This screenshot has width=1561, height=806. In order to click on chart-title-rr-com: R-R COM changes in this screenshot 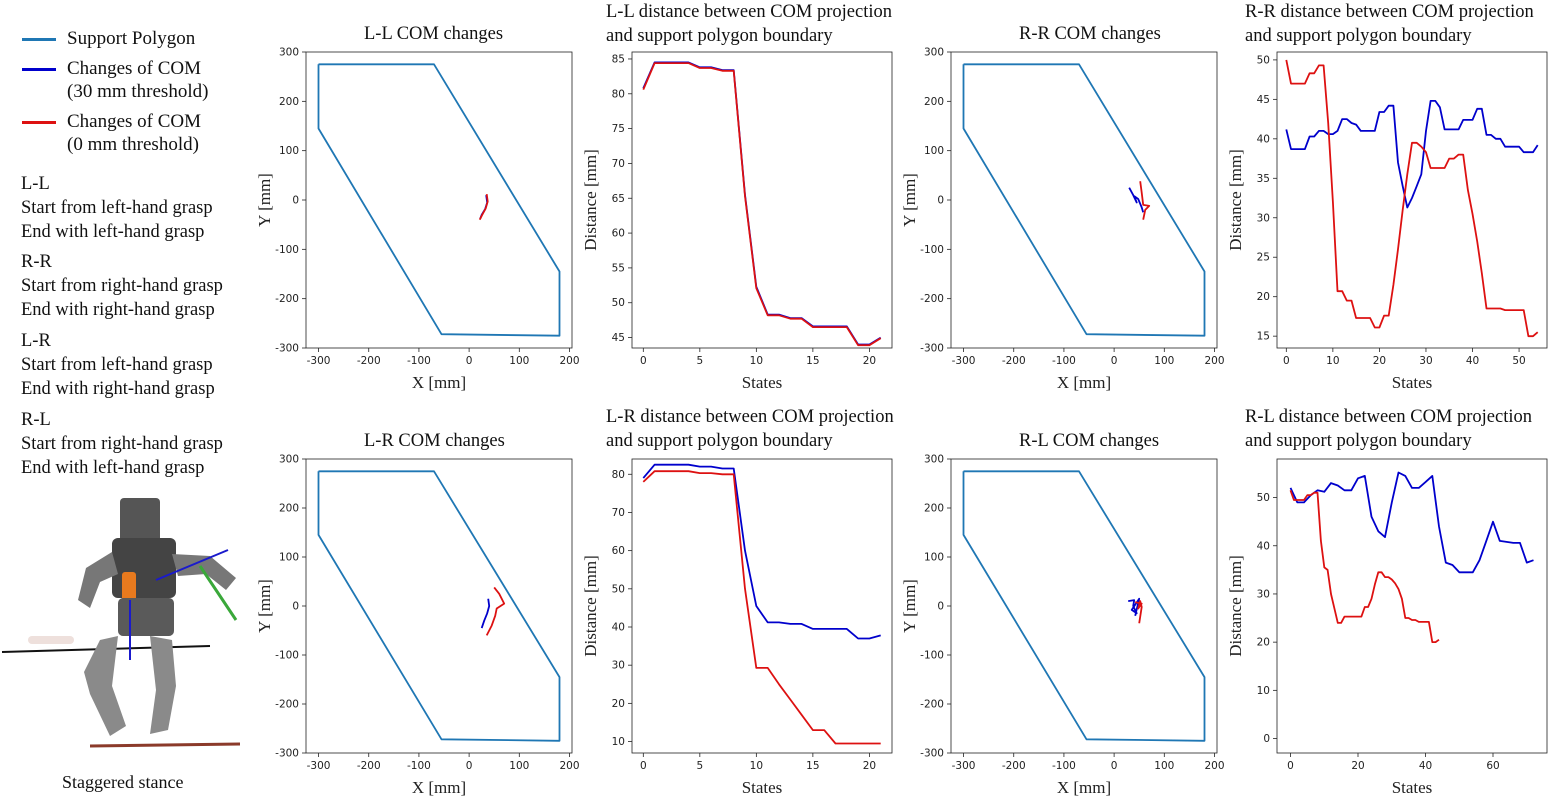, I will do `click(1090, 34)`.